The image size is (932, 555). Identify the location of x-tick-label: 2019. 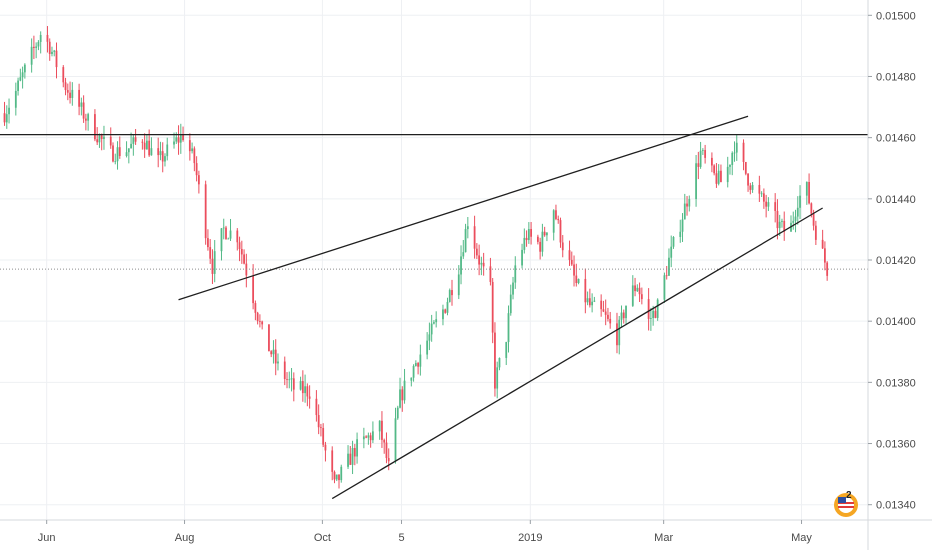
(530, 538).